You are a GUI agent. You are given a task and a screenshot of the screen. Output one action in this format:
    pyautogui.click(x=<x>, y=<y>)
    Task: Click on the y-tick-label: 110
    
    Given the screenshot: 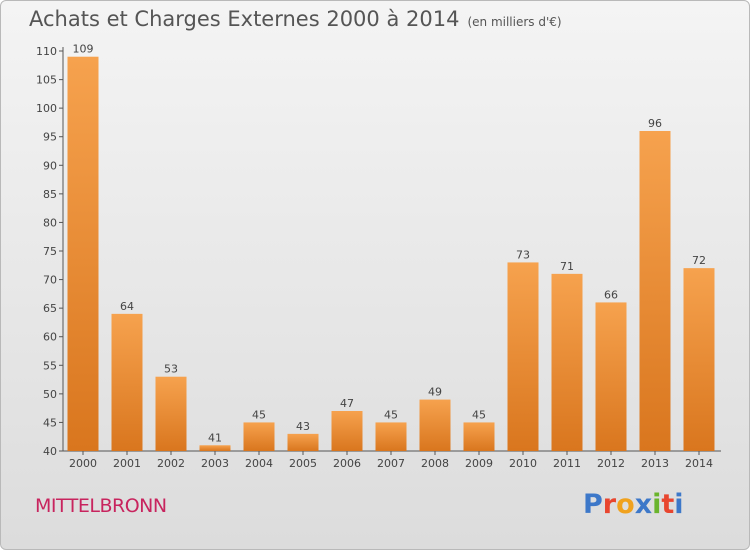 What is the action you would take?
    pyautogui.click(x=46, y=51)
    